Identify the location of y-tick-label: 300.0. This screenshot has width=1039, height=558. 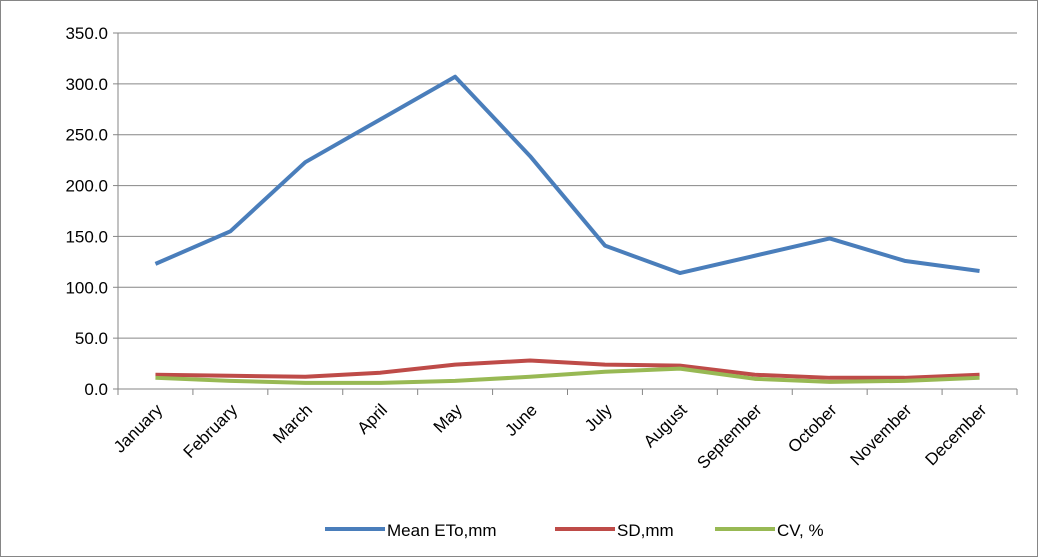
(86, 84).